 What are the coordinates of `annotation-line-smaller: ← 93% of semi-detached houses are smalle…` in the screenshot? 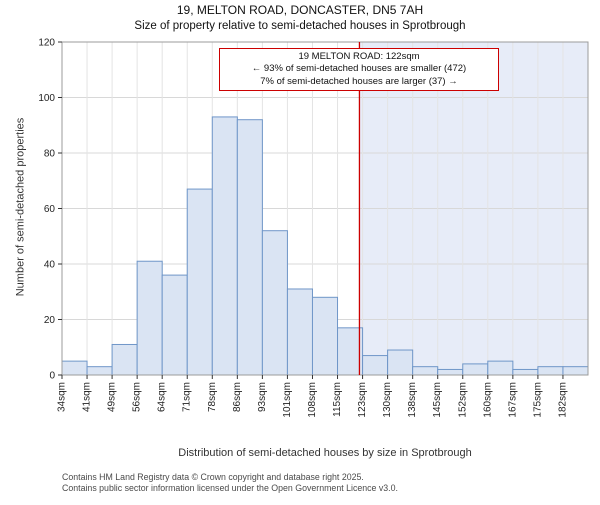 It's located at (359, 69).